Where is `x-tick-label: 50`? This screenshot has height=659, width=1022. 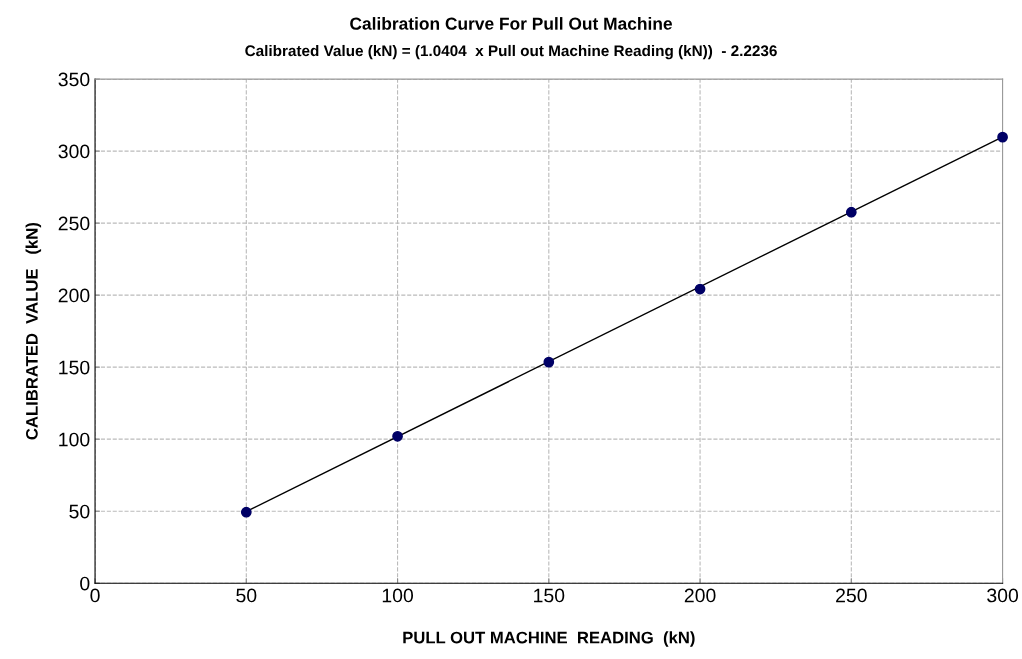
x-tick-label: 50 is located at coordinates (246, 595).